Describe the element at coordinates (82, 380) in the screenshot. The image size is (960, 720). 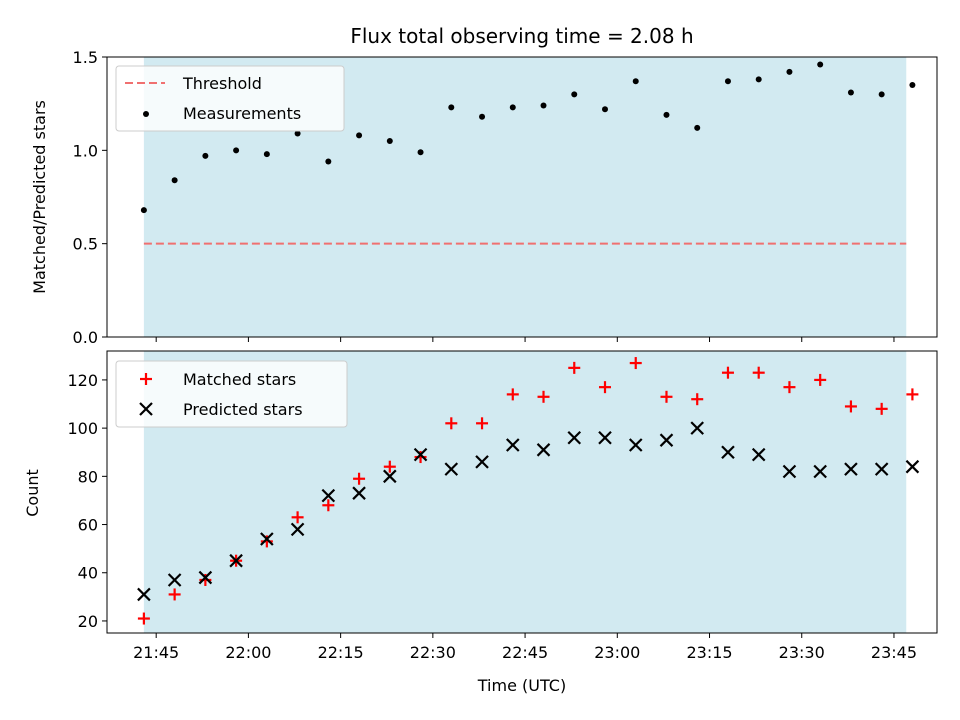
I see `bottom-y-tick-label: 120` at that location.